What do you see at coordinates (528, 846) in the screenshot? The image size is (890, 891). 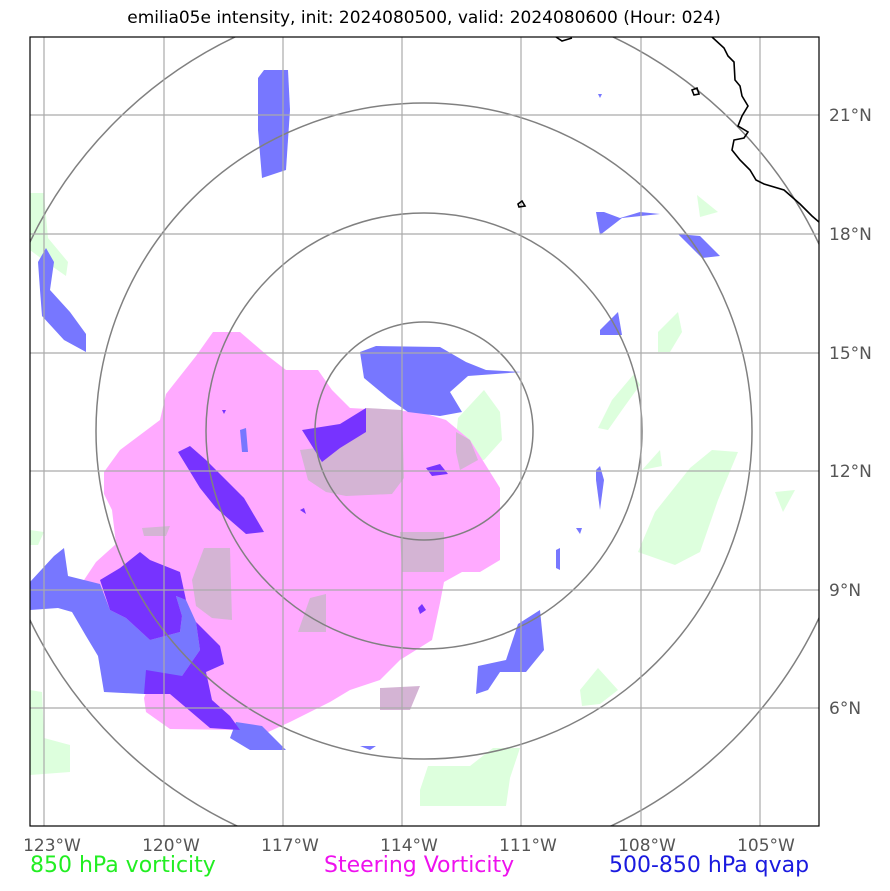 I see `lon-label: 111°W` at bounding box center [528, 846].